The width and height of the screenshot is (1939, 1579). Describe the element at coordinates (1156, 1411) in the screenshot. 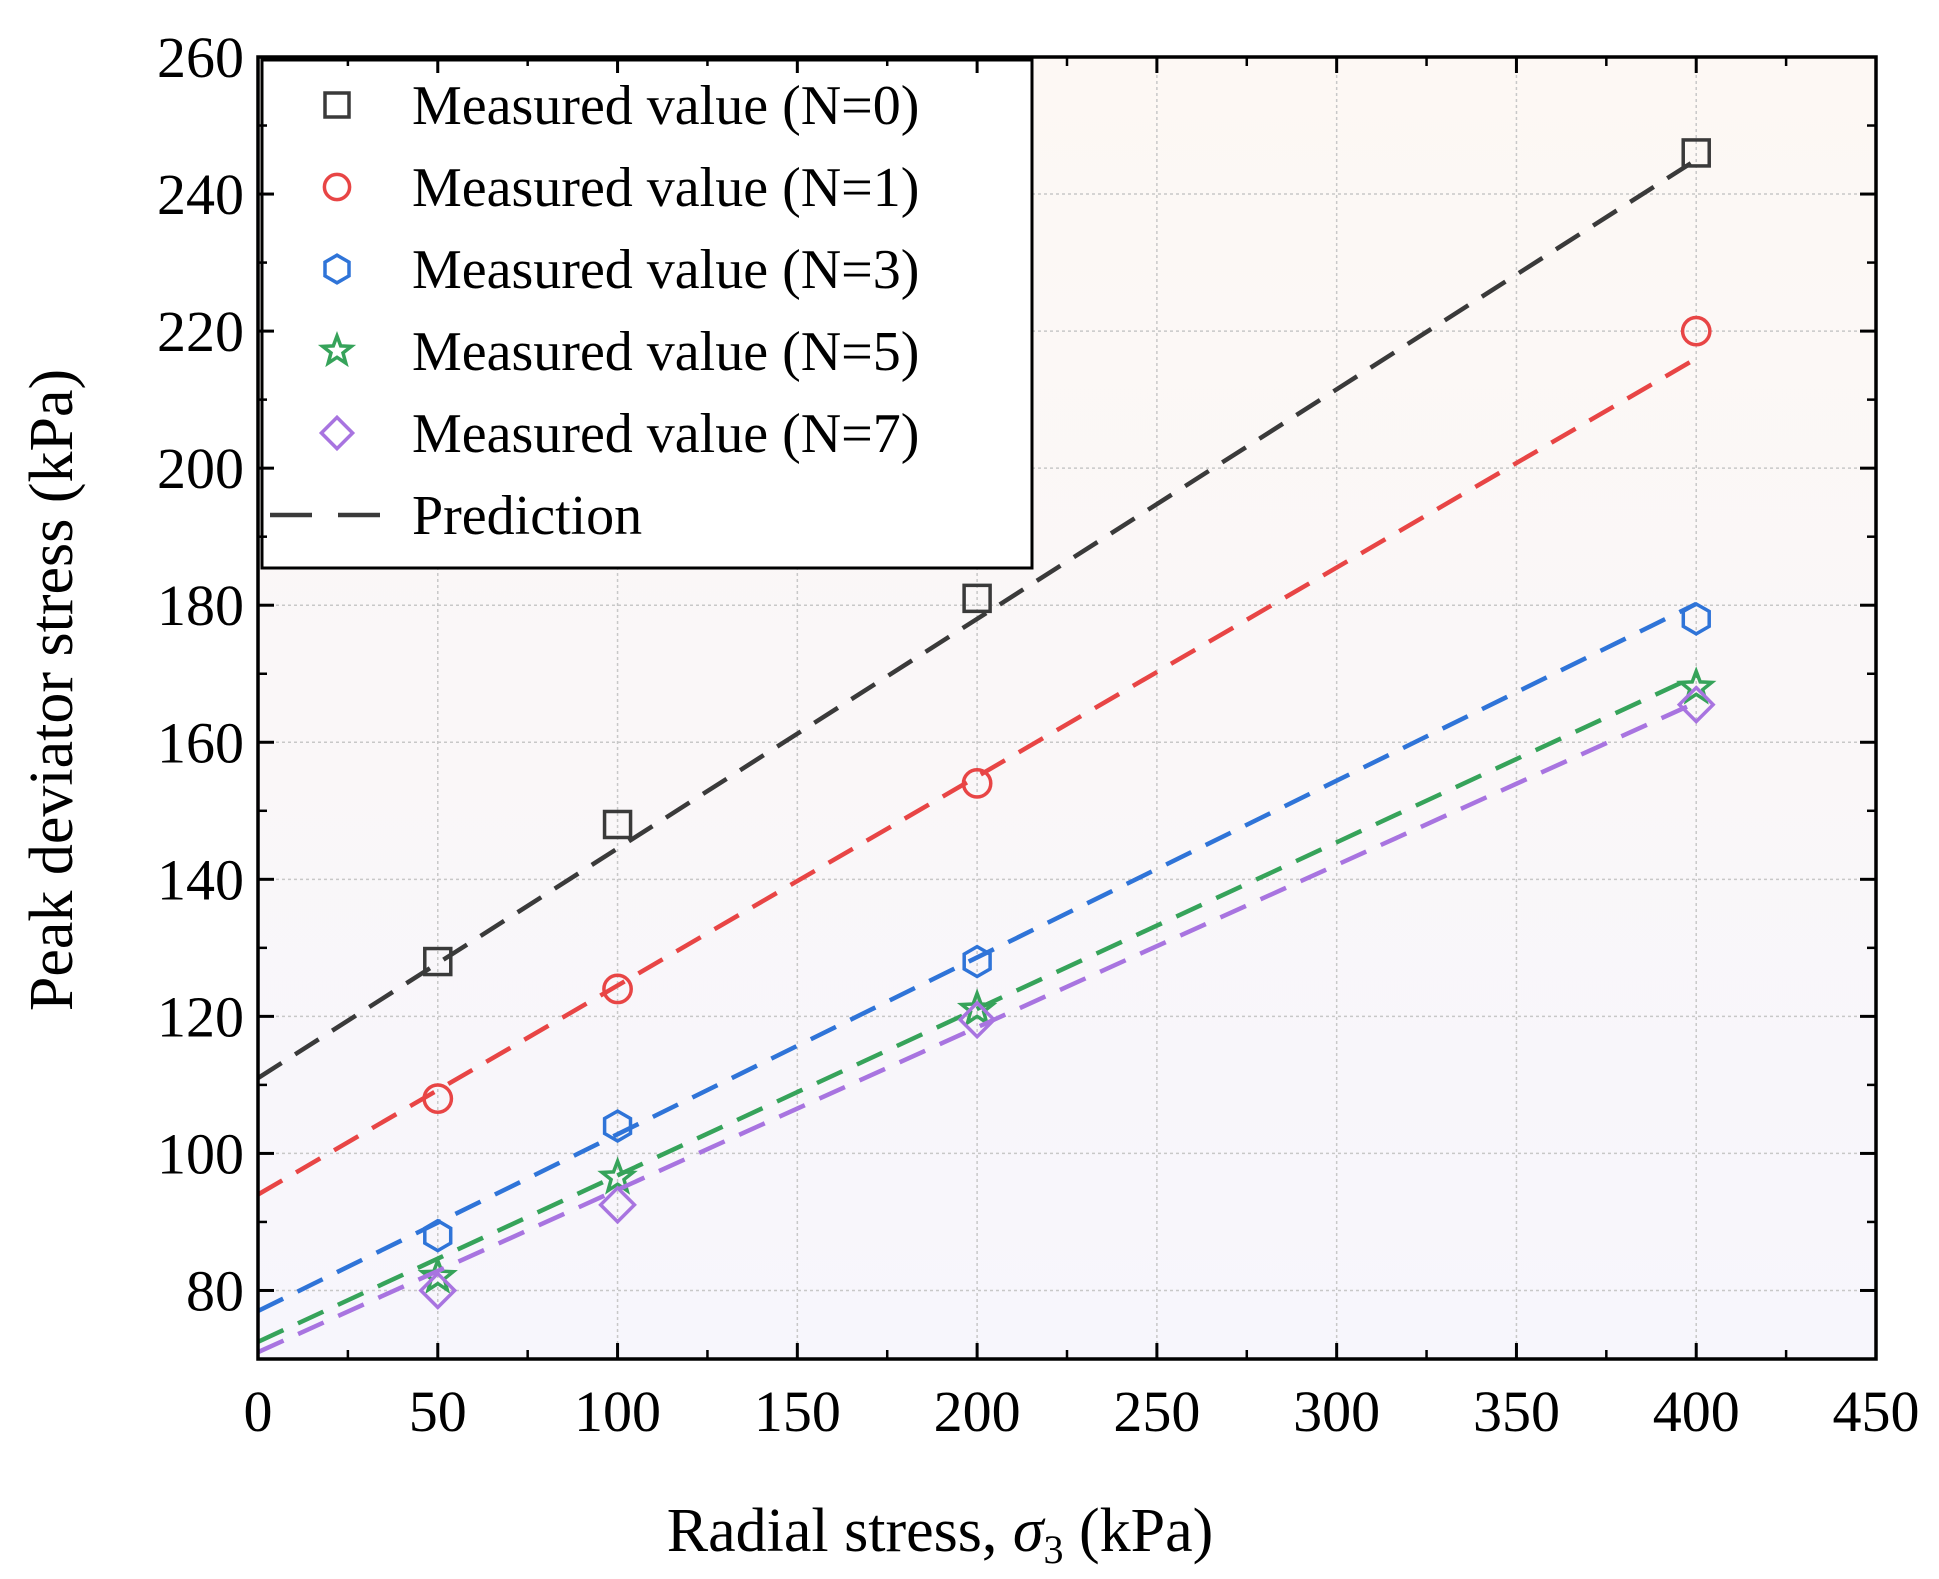

I see `x-tick-label: 250` at that location.